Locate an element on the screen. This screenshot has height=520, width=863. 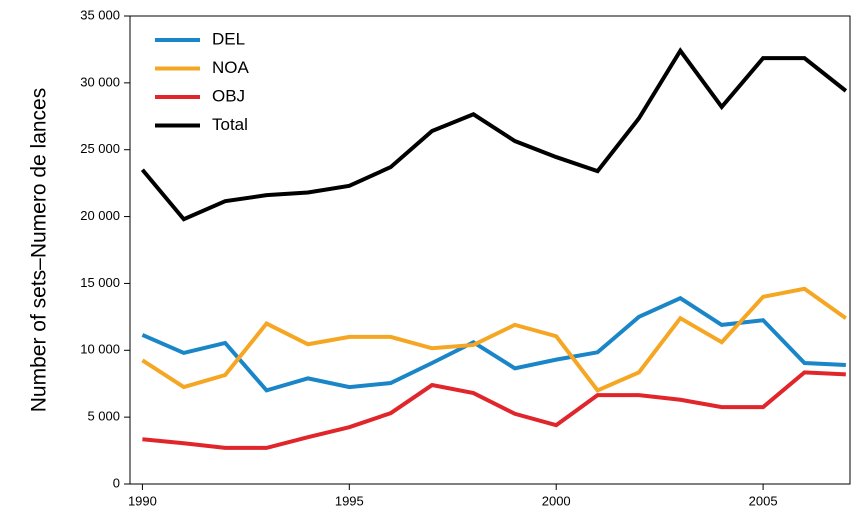
legend-label: Total is located at coordinates (230, 124).